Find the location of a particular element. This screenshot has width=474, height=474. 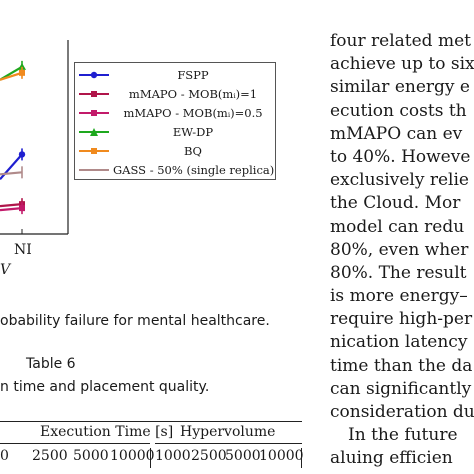

axis-tick-label-ni: NI is located at coordinates (23, 250).